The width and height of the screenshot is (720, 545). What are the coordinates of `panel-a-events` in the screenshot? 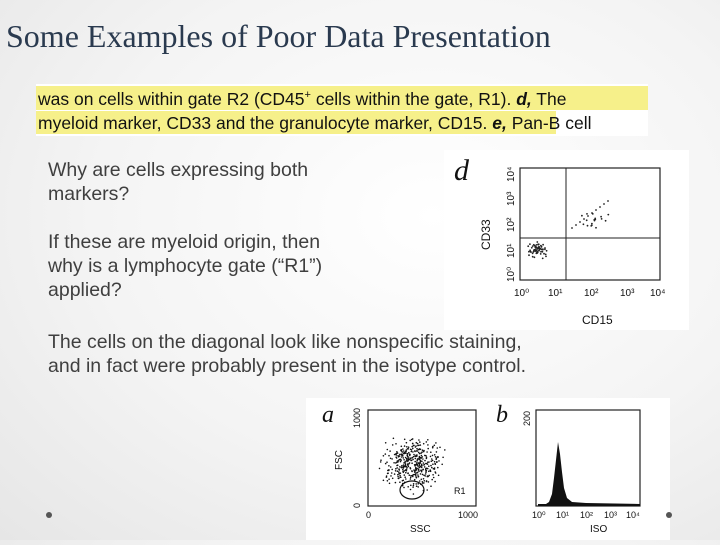 It's located at (412, 466).